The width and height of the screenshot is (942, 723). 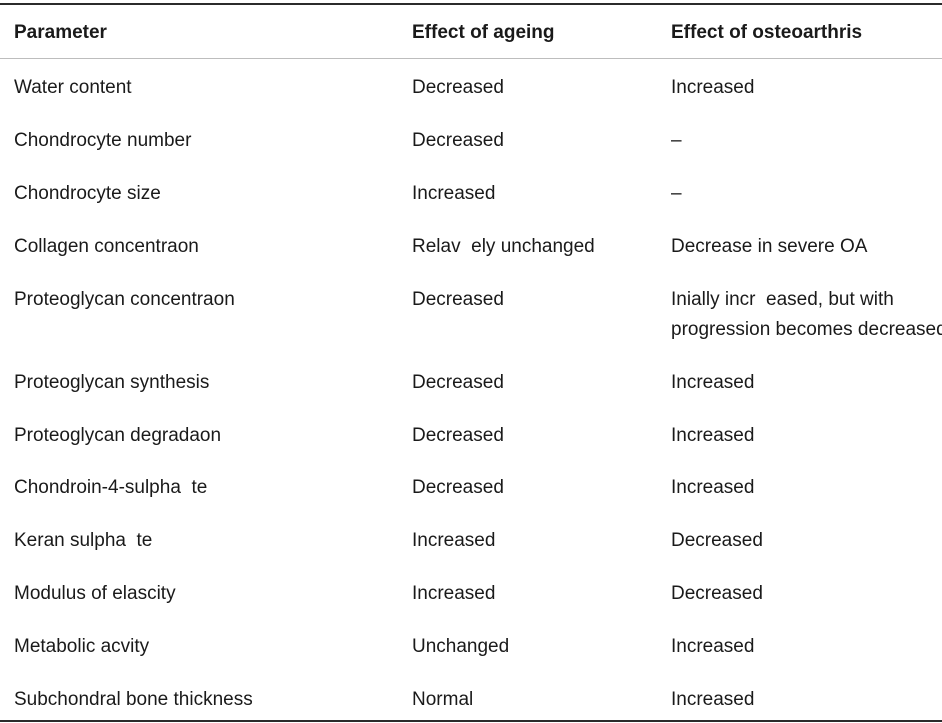 What do you see at coordinates (483, 32) in the screenshot?
I see `header-effect-of-ageing: Effect of ageing` at bounding box center [483, 32].